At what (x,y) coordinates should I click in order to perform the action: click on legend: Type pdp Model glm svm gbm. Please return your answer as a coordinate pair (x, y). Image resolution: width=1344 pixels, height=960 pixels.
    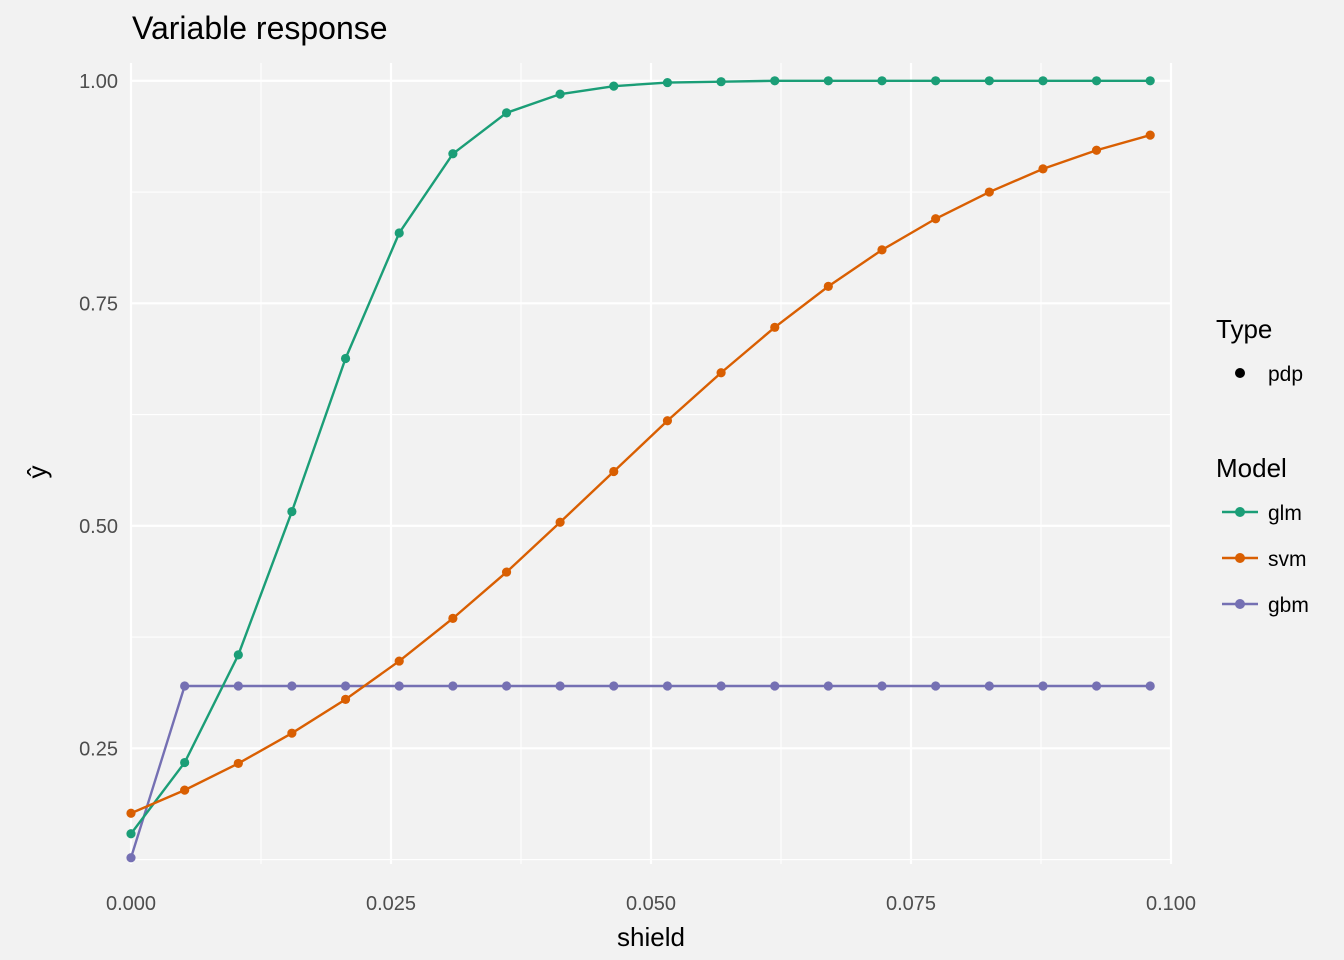
    Looking at the image, I should click on (1262, 465).